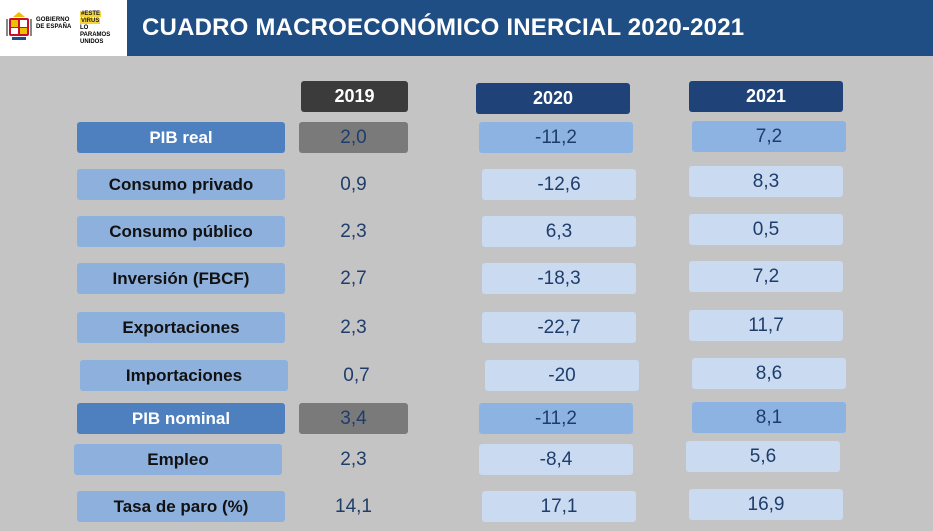 Image resolution: width=933 pixels, height=531 pixels. I want to click on cell-2020: -20, so click(562, 375).